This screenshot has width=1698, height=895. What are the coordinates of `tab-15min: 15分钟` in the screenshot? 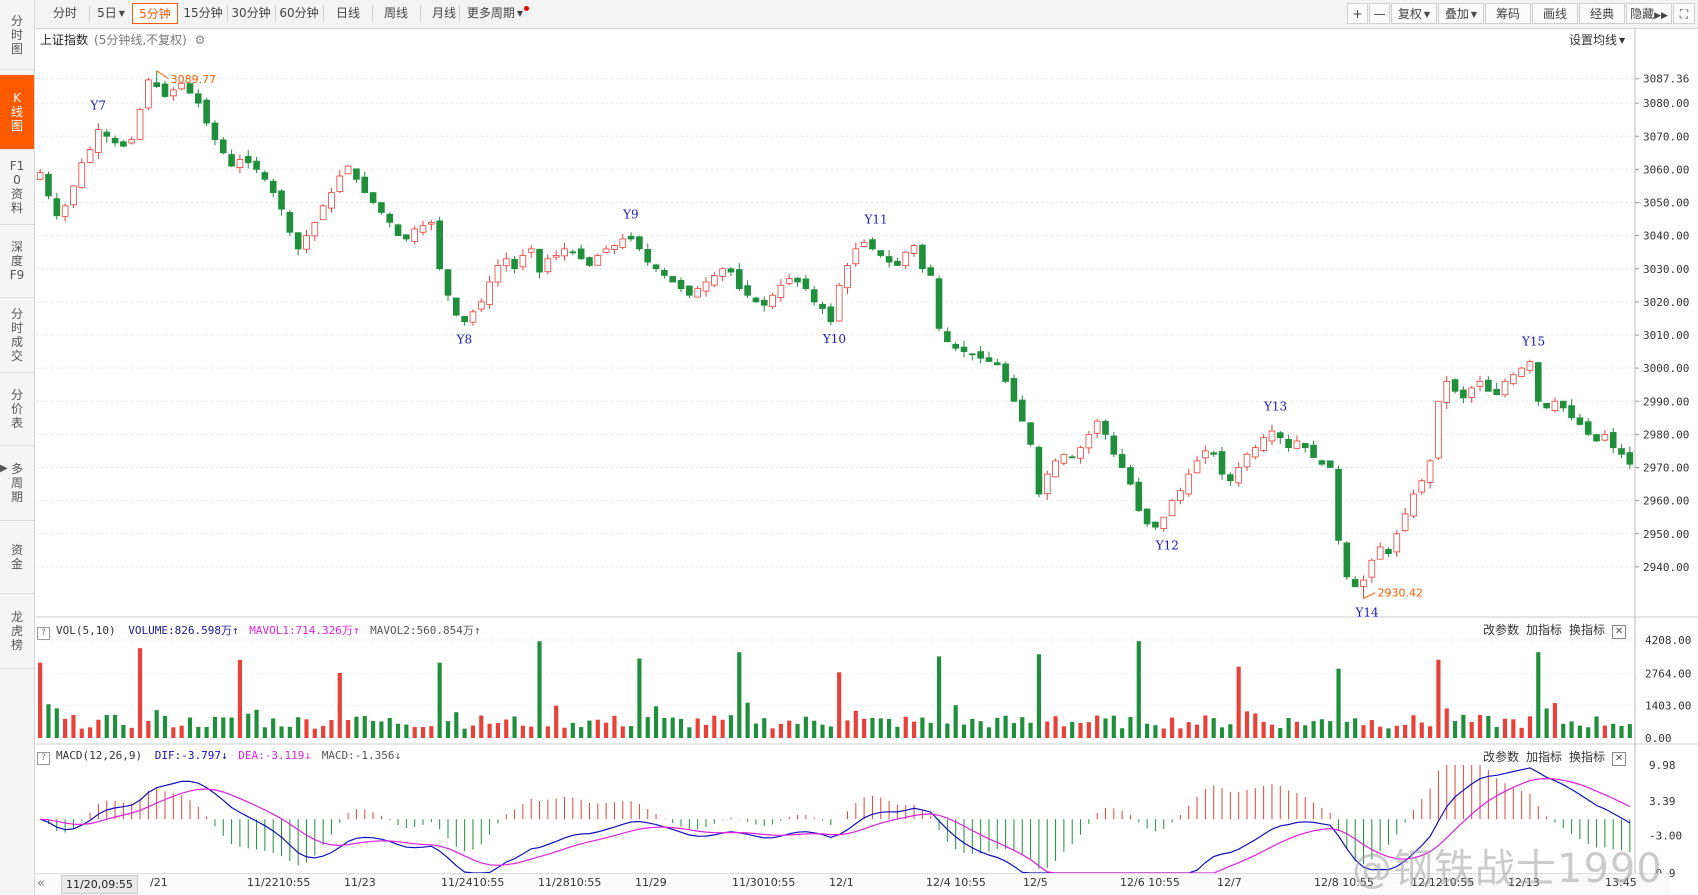 It's located at (203, 13).